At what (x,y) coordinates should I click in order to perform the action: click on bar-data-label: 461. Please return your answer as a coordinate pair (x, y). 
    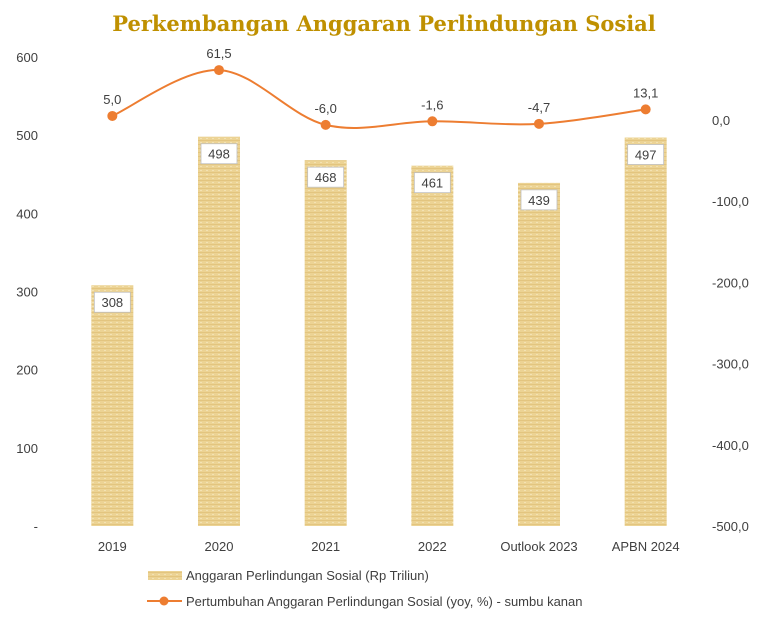
    Looking at the image, I should click on (432, 183).